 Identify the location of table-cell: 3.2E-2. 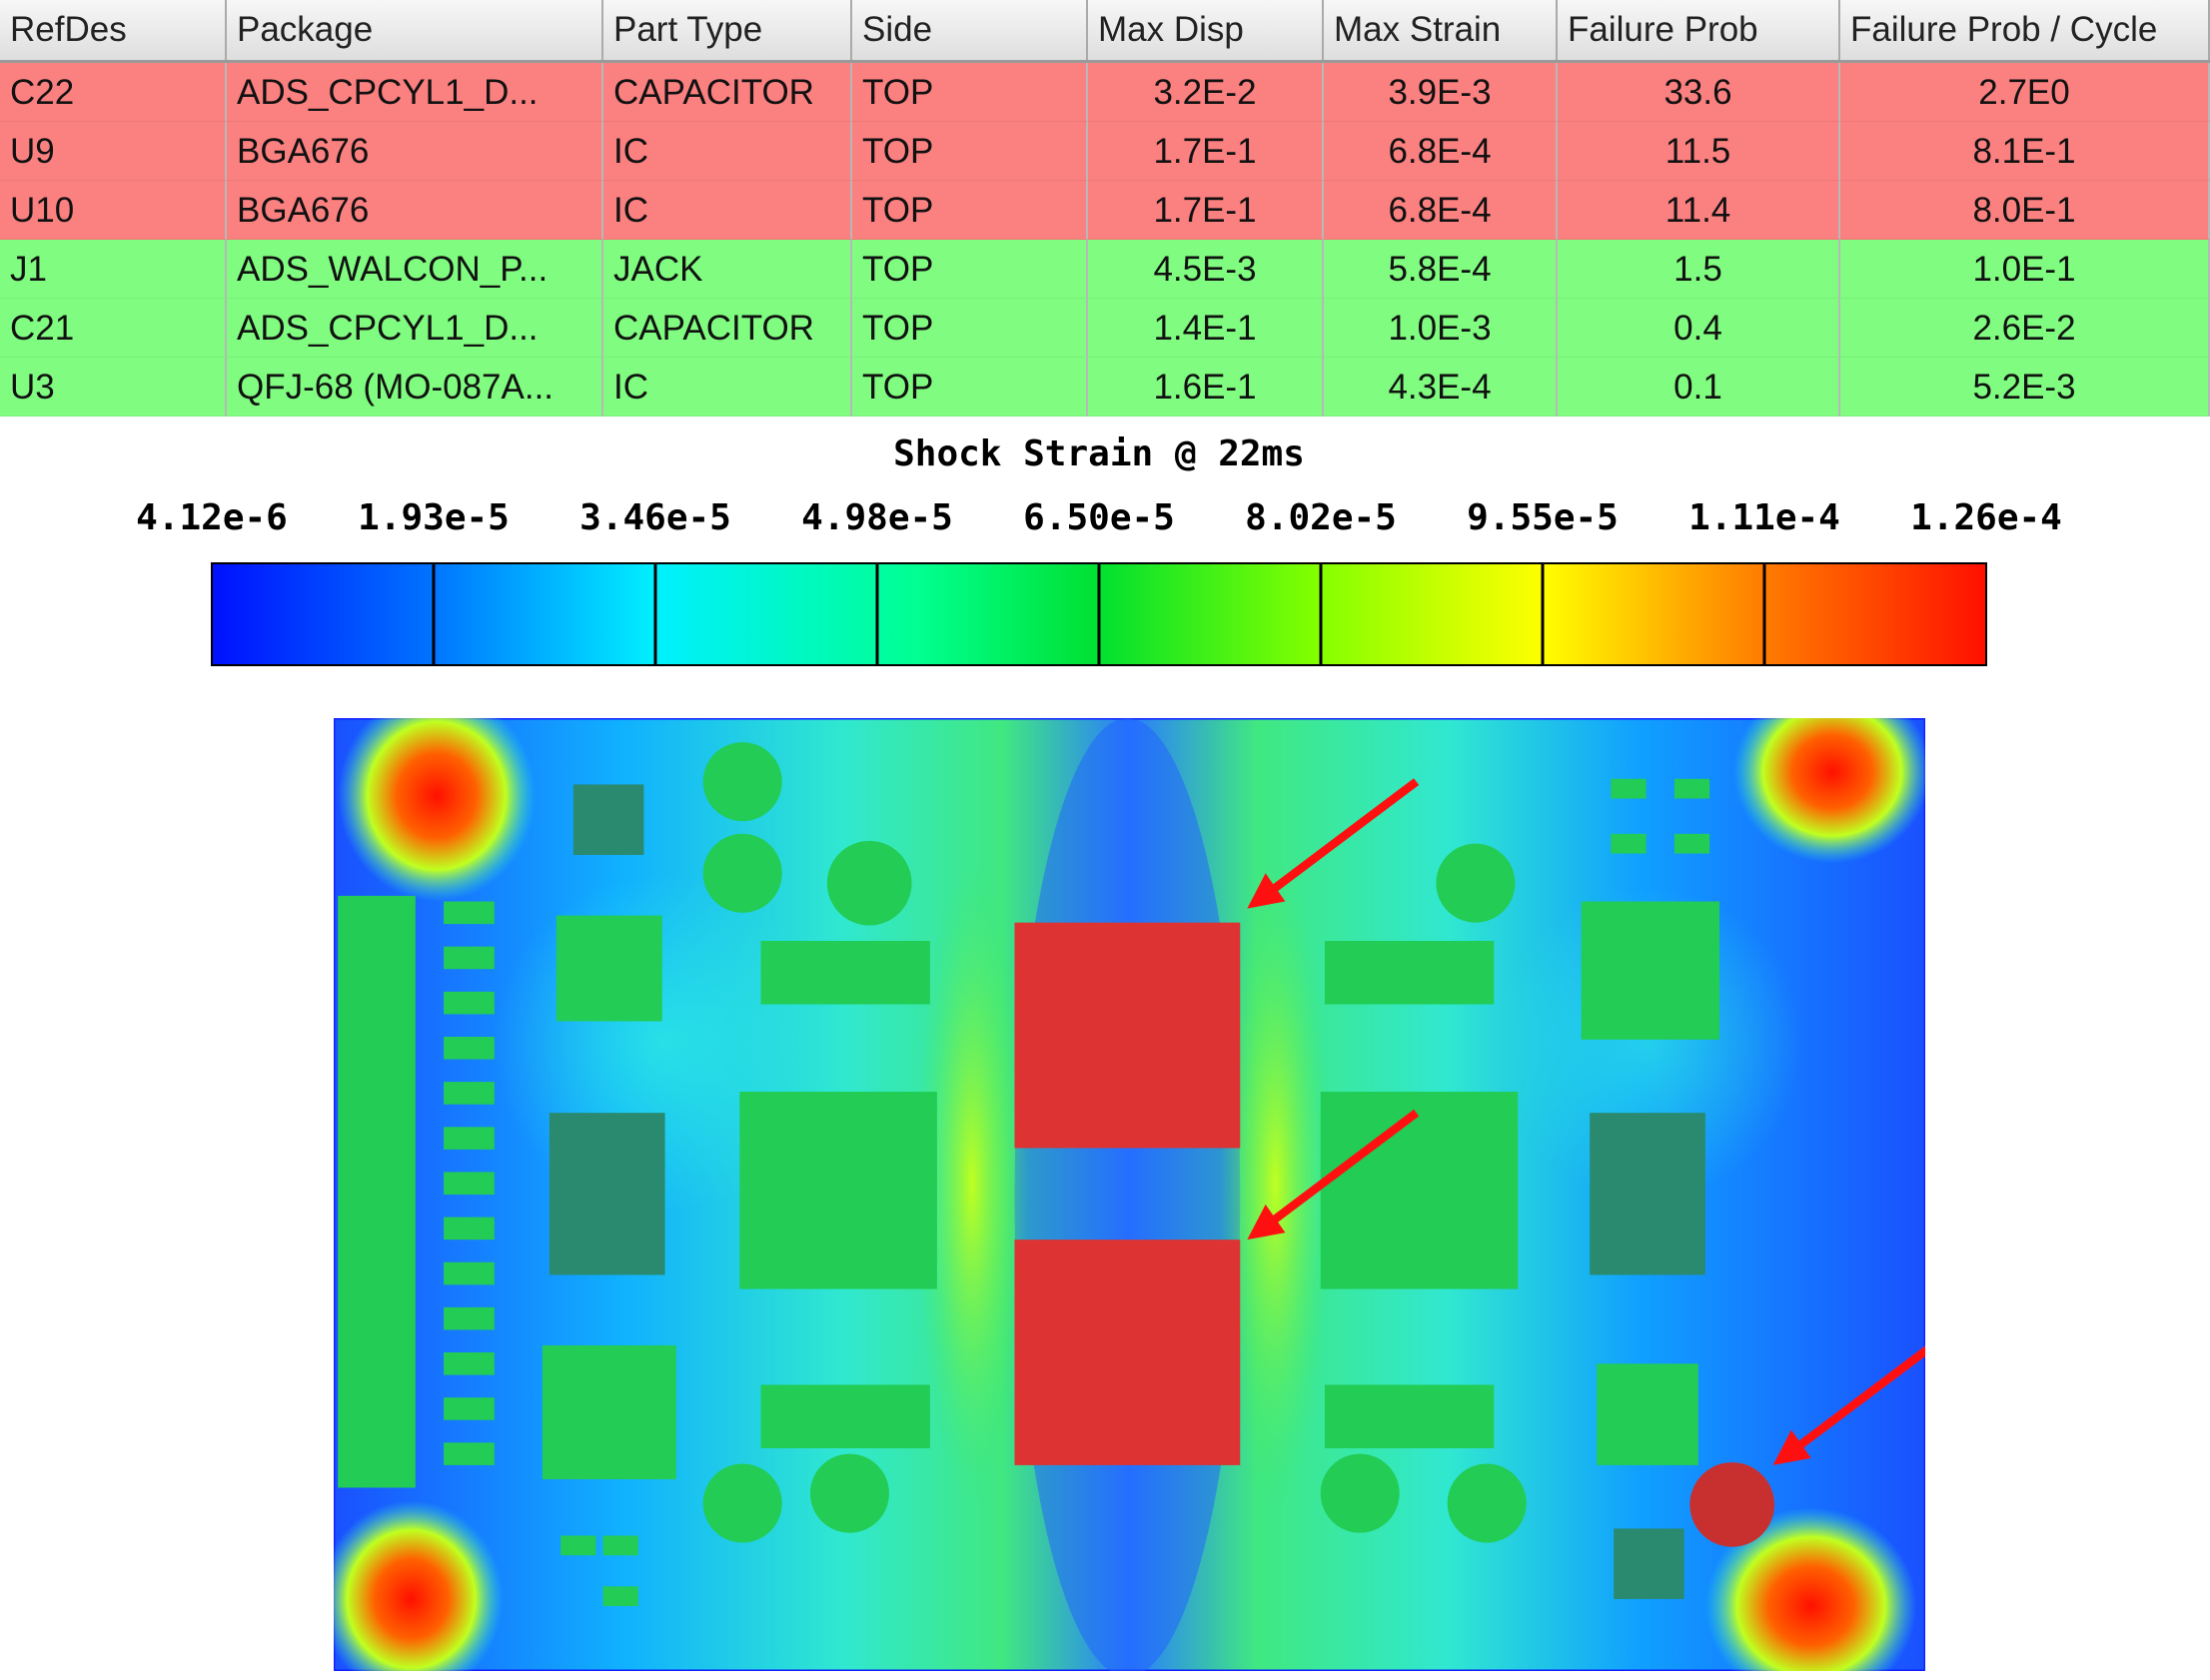
(1206, 92).